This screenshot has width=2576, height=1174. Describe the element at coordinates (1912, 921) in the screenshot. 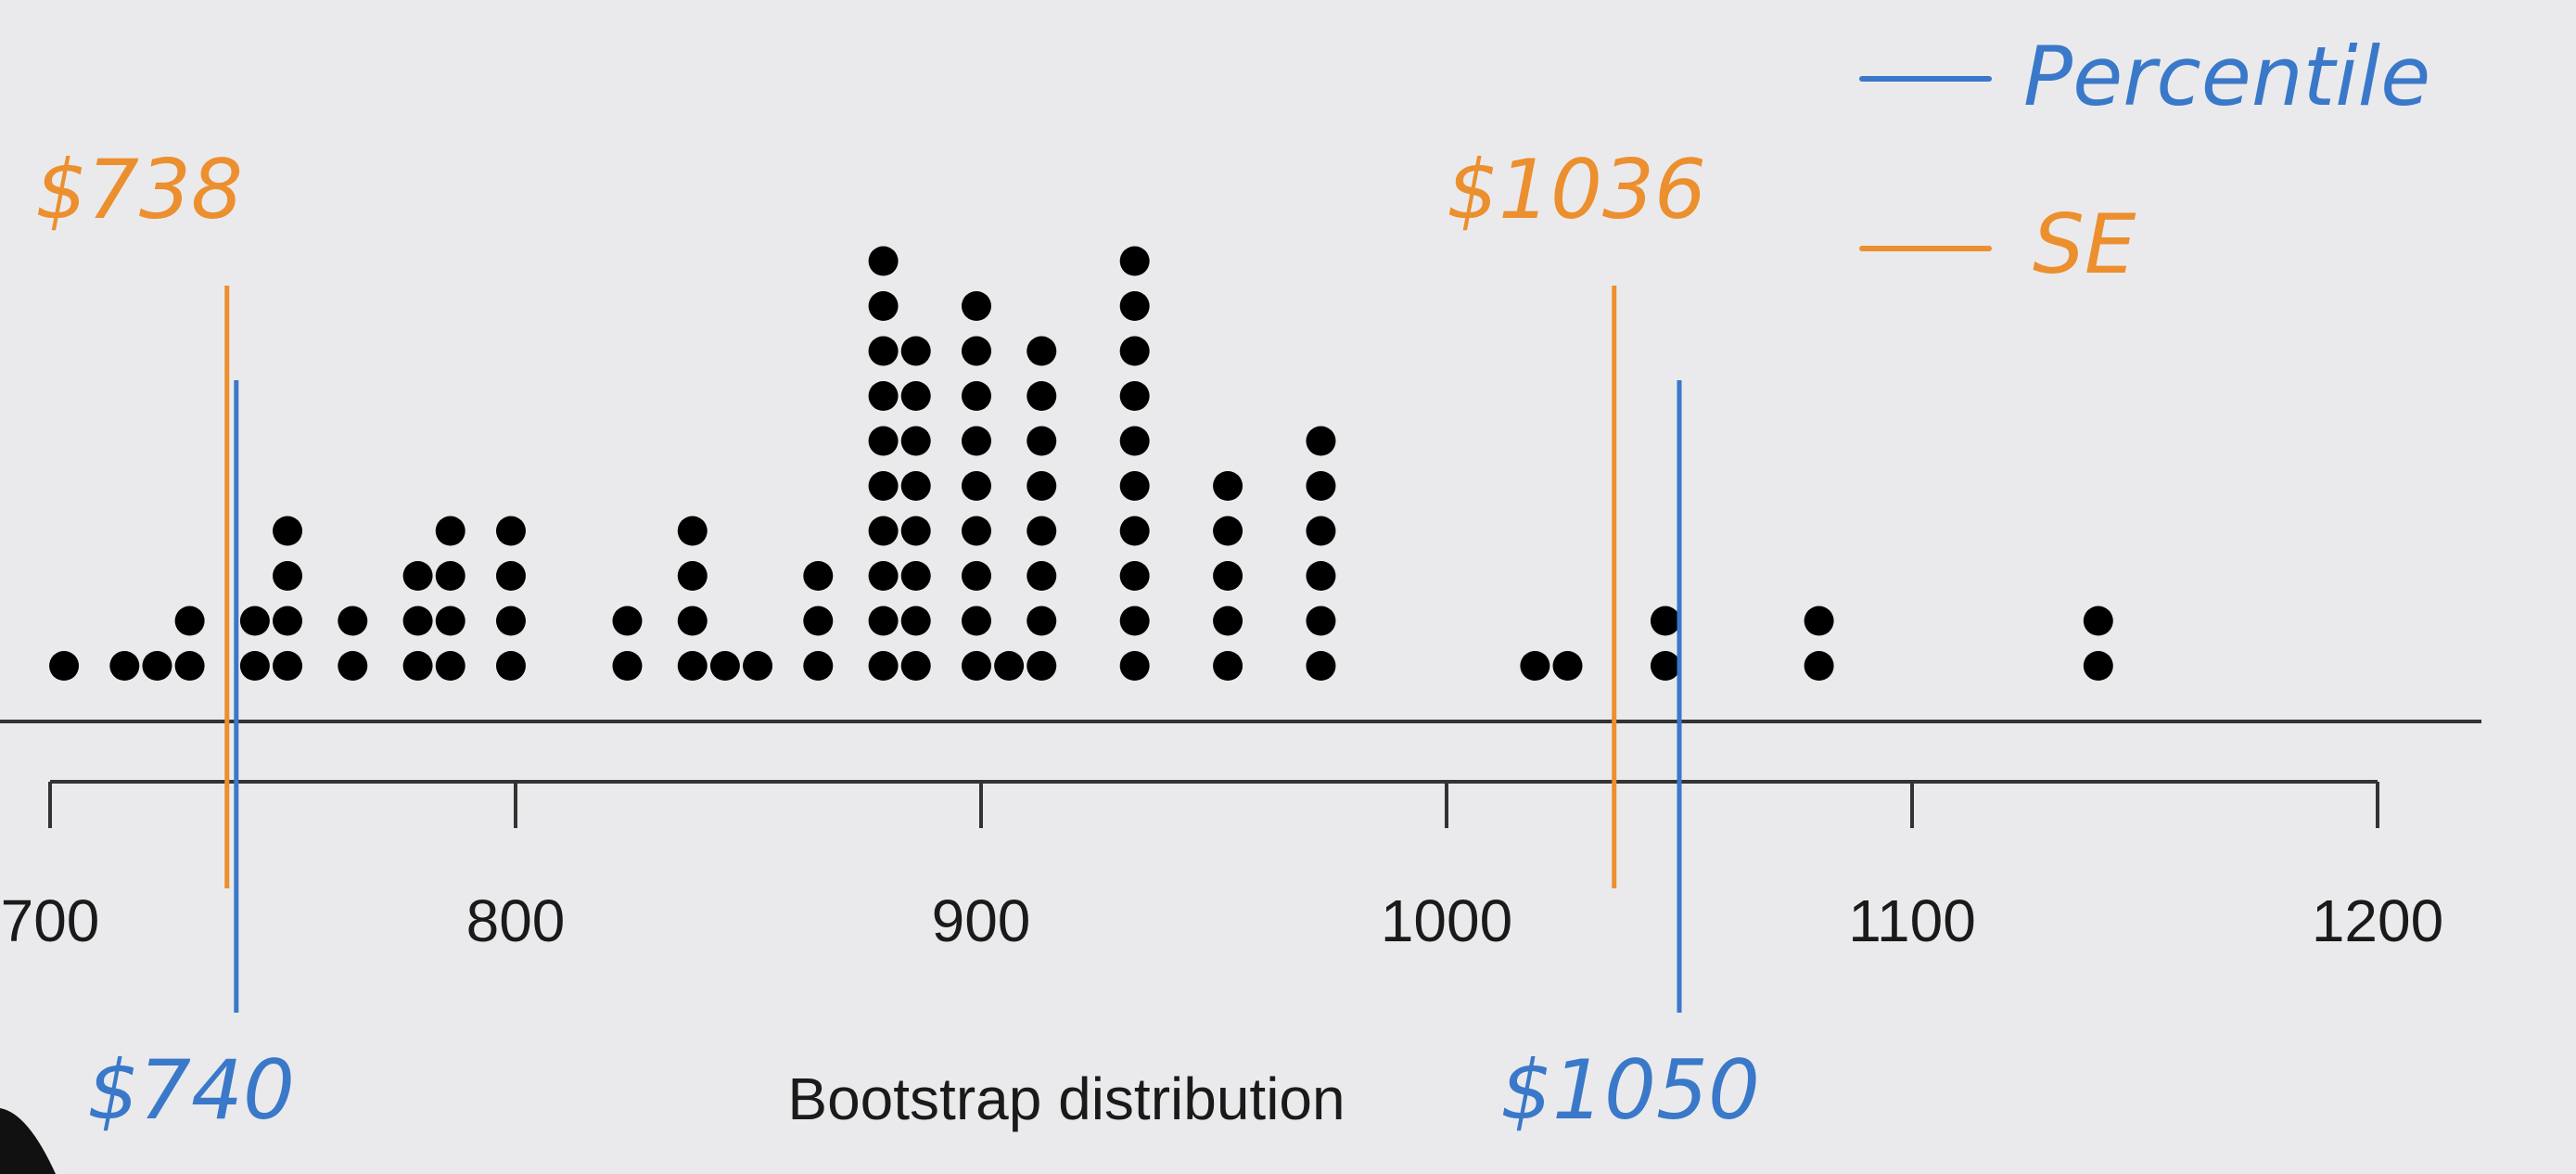

I see `x-tick-label-1100: 1100` at that location.